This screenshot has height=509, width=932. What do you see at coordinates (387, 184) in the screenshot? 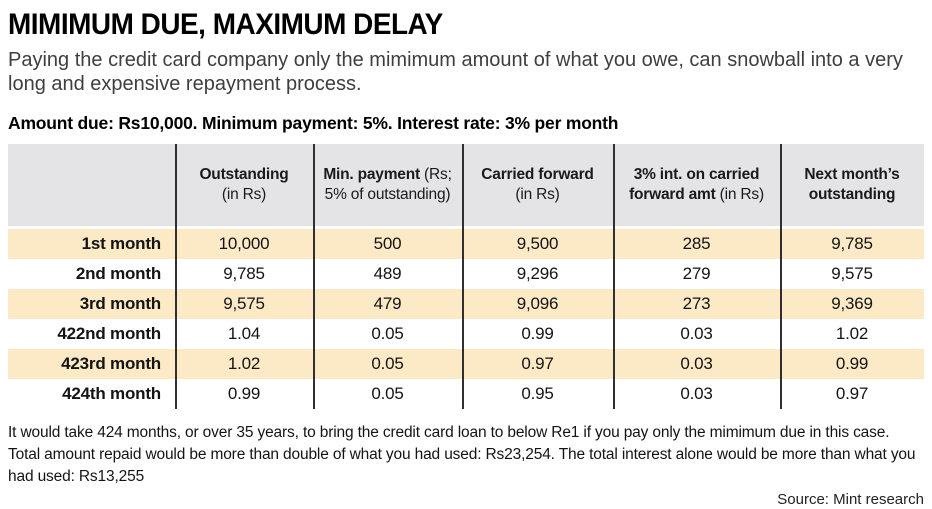
I see `column-header-min-payment: Min. payment (Rs; 5% of outstanding)` at bounding box center [387, 184].